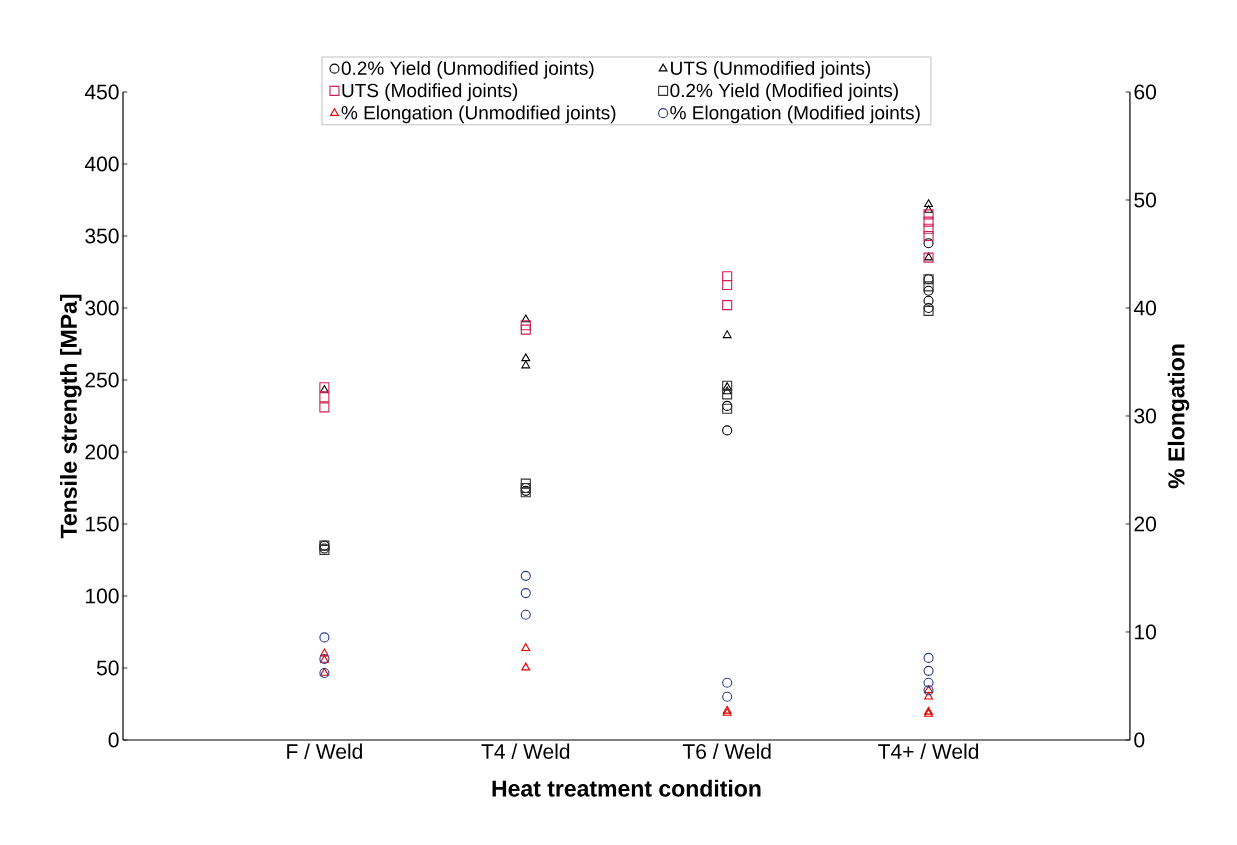 This screenshot has height=845, width=1237. I want to click on y-axis-title: Tensile strength [MPa], so click(71, 416).